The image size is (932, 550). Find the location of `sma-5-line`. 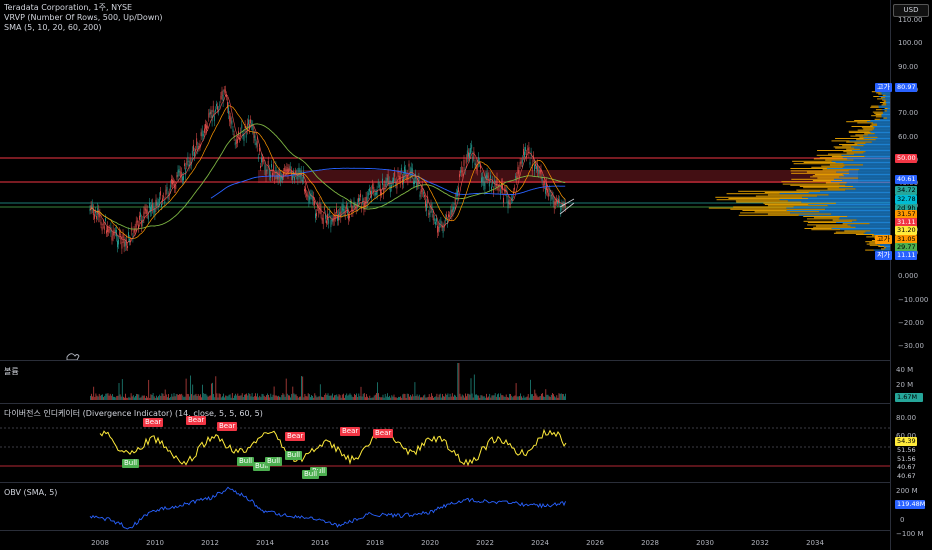

sma-5-line is located at coordinates (327, 169).